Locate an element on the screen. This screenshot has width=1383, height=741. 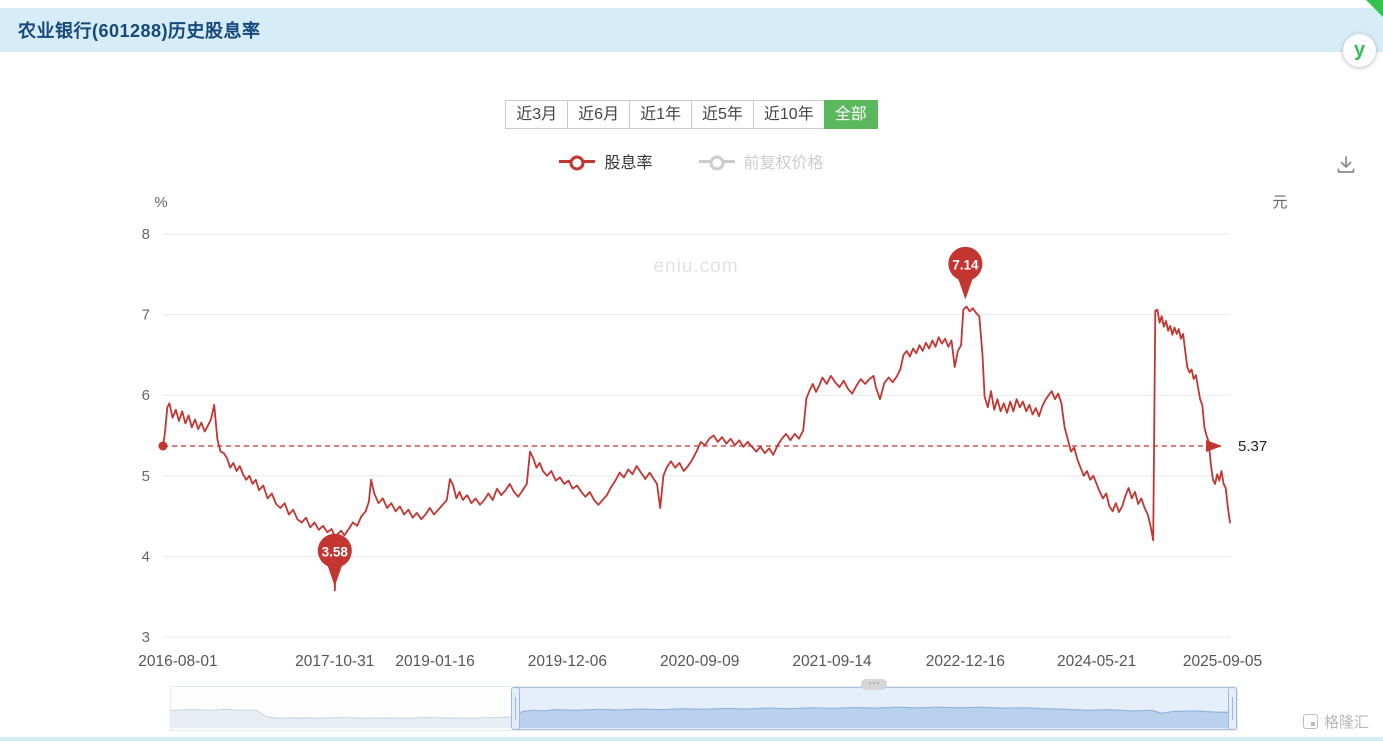
y-axis-label: 7 is located at coordinates (146, 315).